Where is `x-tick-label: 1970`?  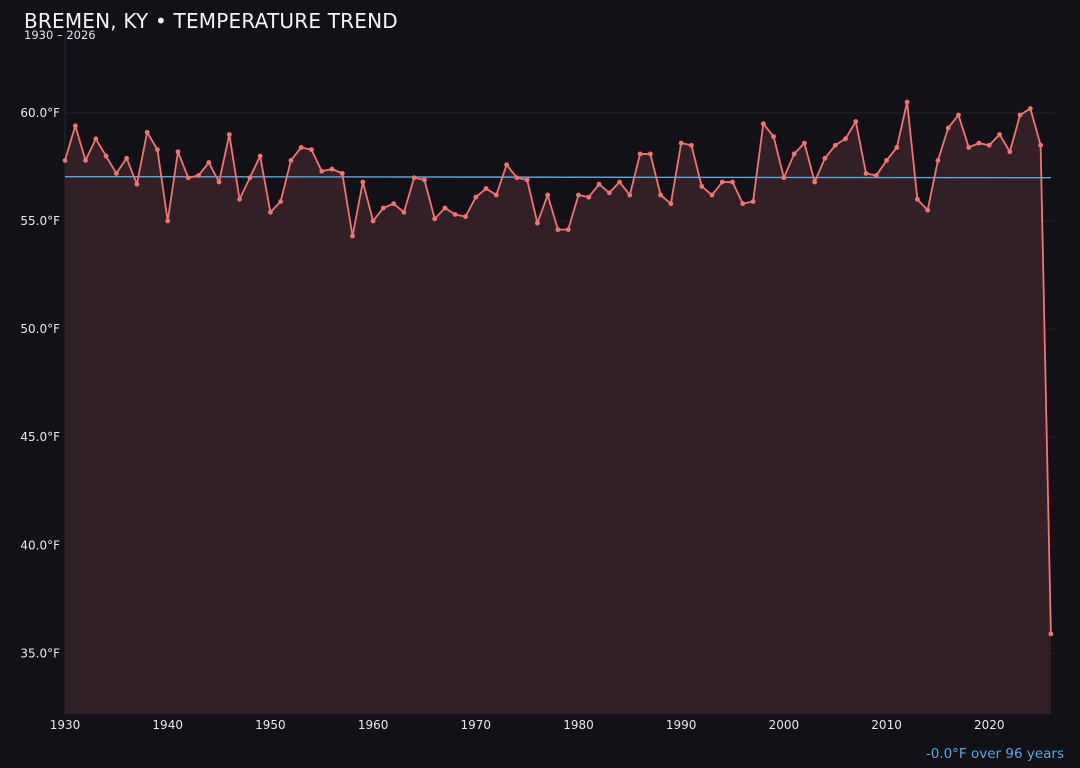 x-tick-label: 1970 is located at coordinates (476, 725).